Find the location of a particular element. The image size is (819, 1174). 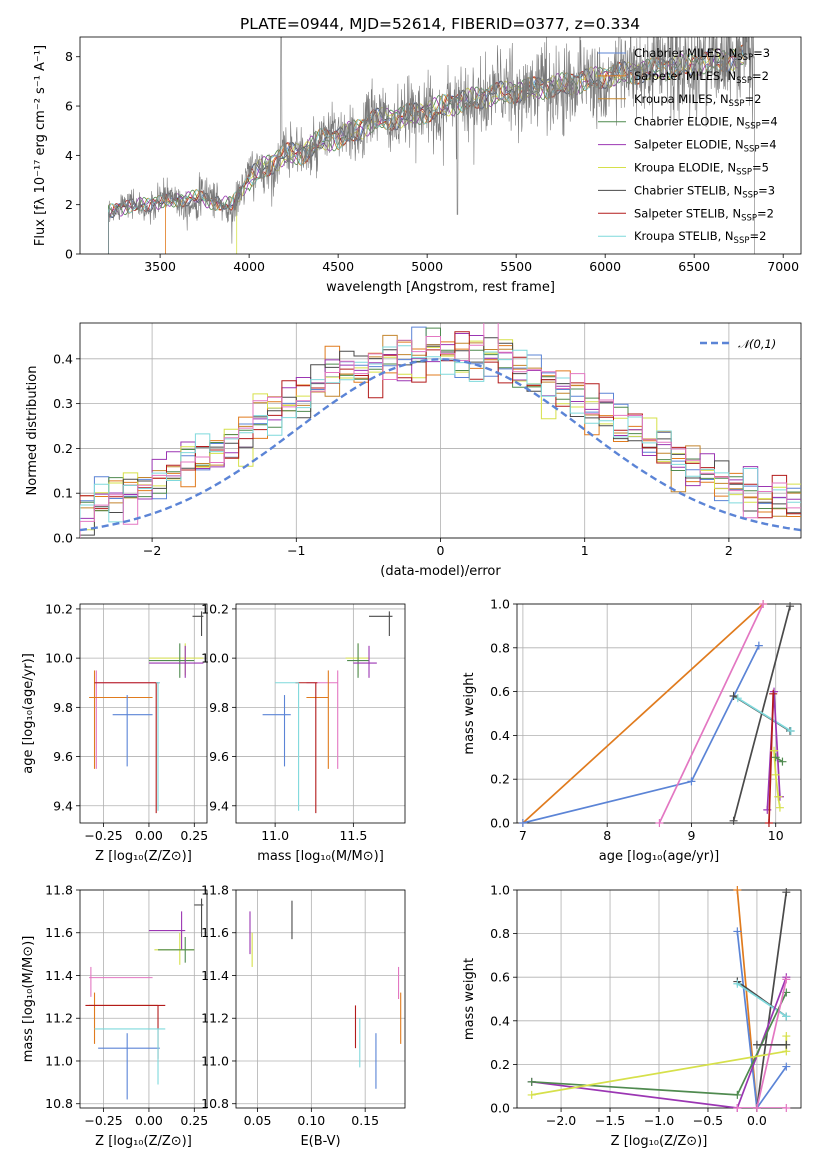

legend-value: =4 is located at coordinates (768, 145).